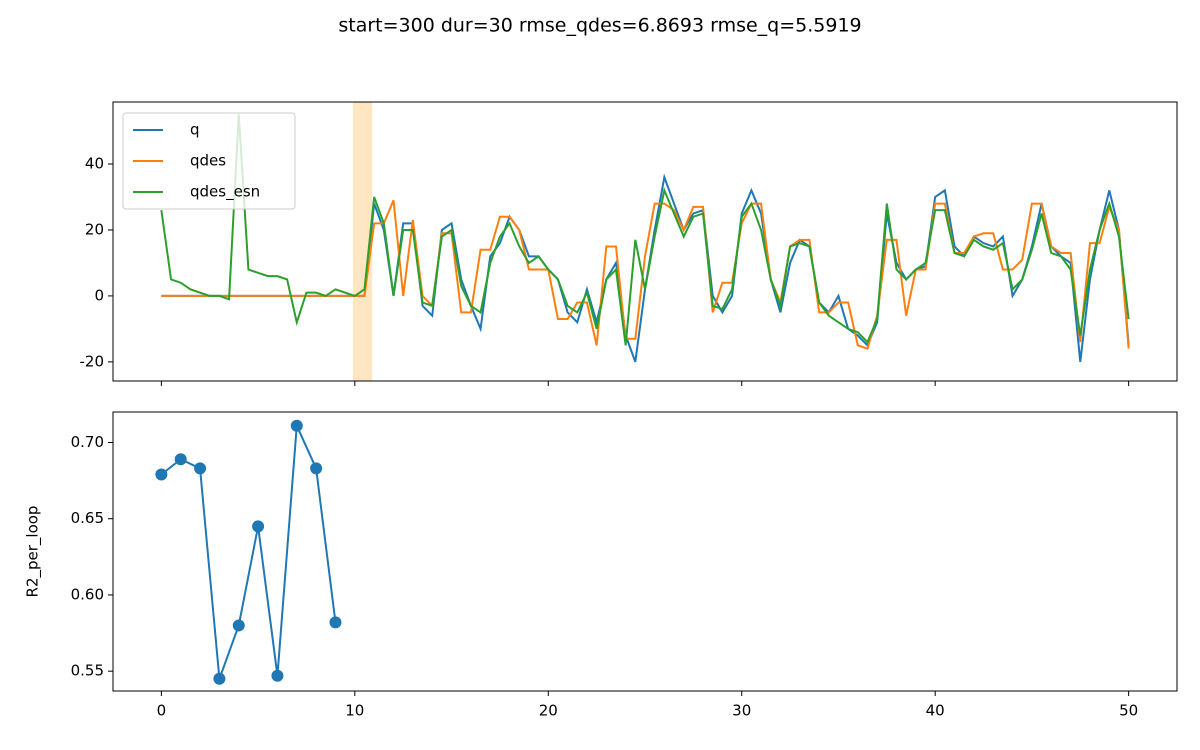 This screenshot has width=1200, height=750. I want to click on legend-label: q, so click(195, 130).